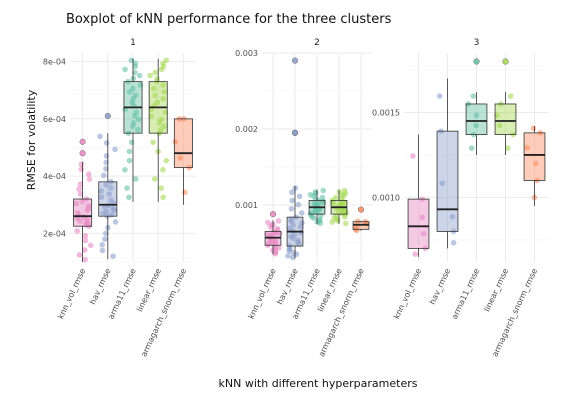 The width and height of the screenshot is (569, 403). Describe the element at coordinates (318, 383) in the screenshot. I see `x-axis-title: kNN with different hyperparameters` at that location.